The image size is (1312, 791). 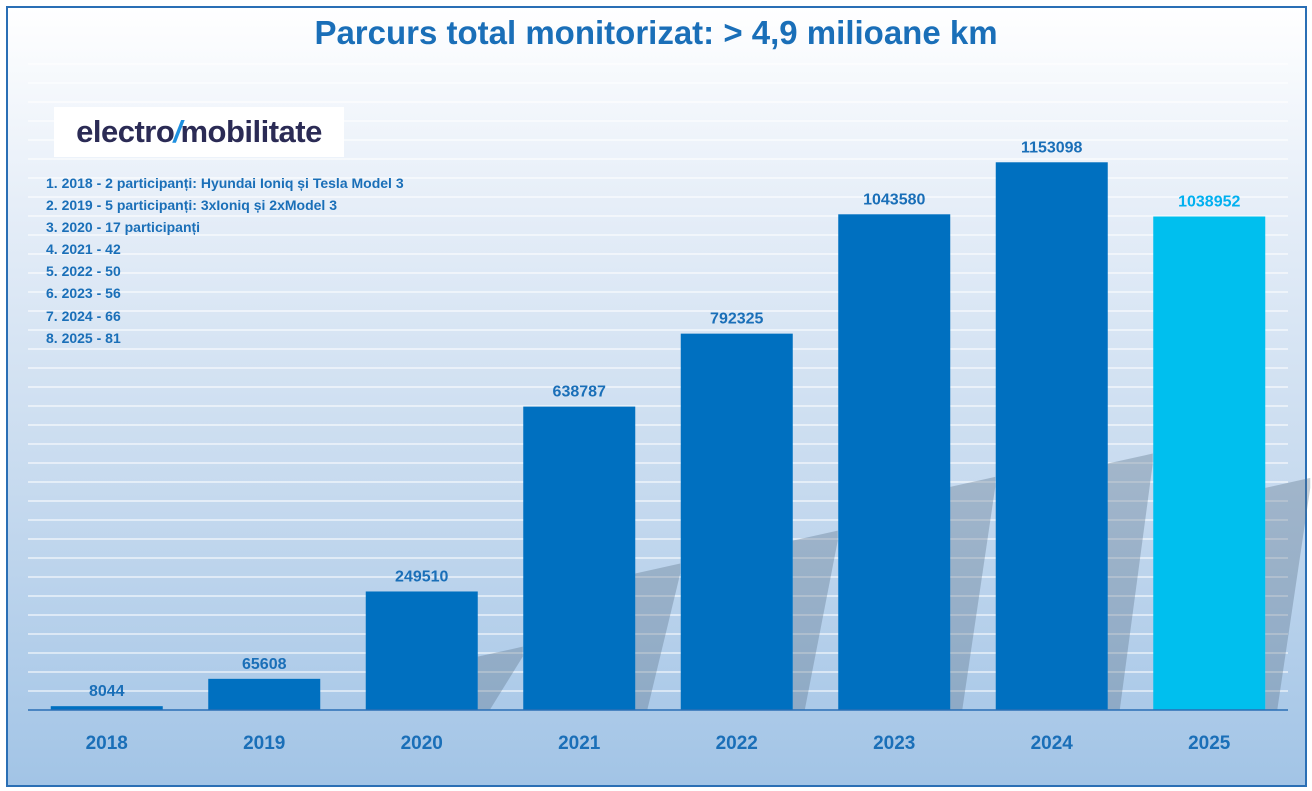 What do you see at coordinates (894, 199) in the screenshot?
I see `data-label: 1043580` at bounding box center [894, 199].